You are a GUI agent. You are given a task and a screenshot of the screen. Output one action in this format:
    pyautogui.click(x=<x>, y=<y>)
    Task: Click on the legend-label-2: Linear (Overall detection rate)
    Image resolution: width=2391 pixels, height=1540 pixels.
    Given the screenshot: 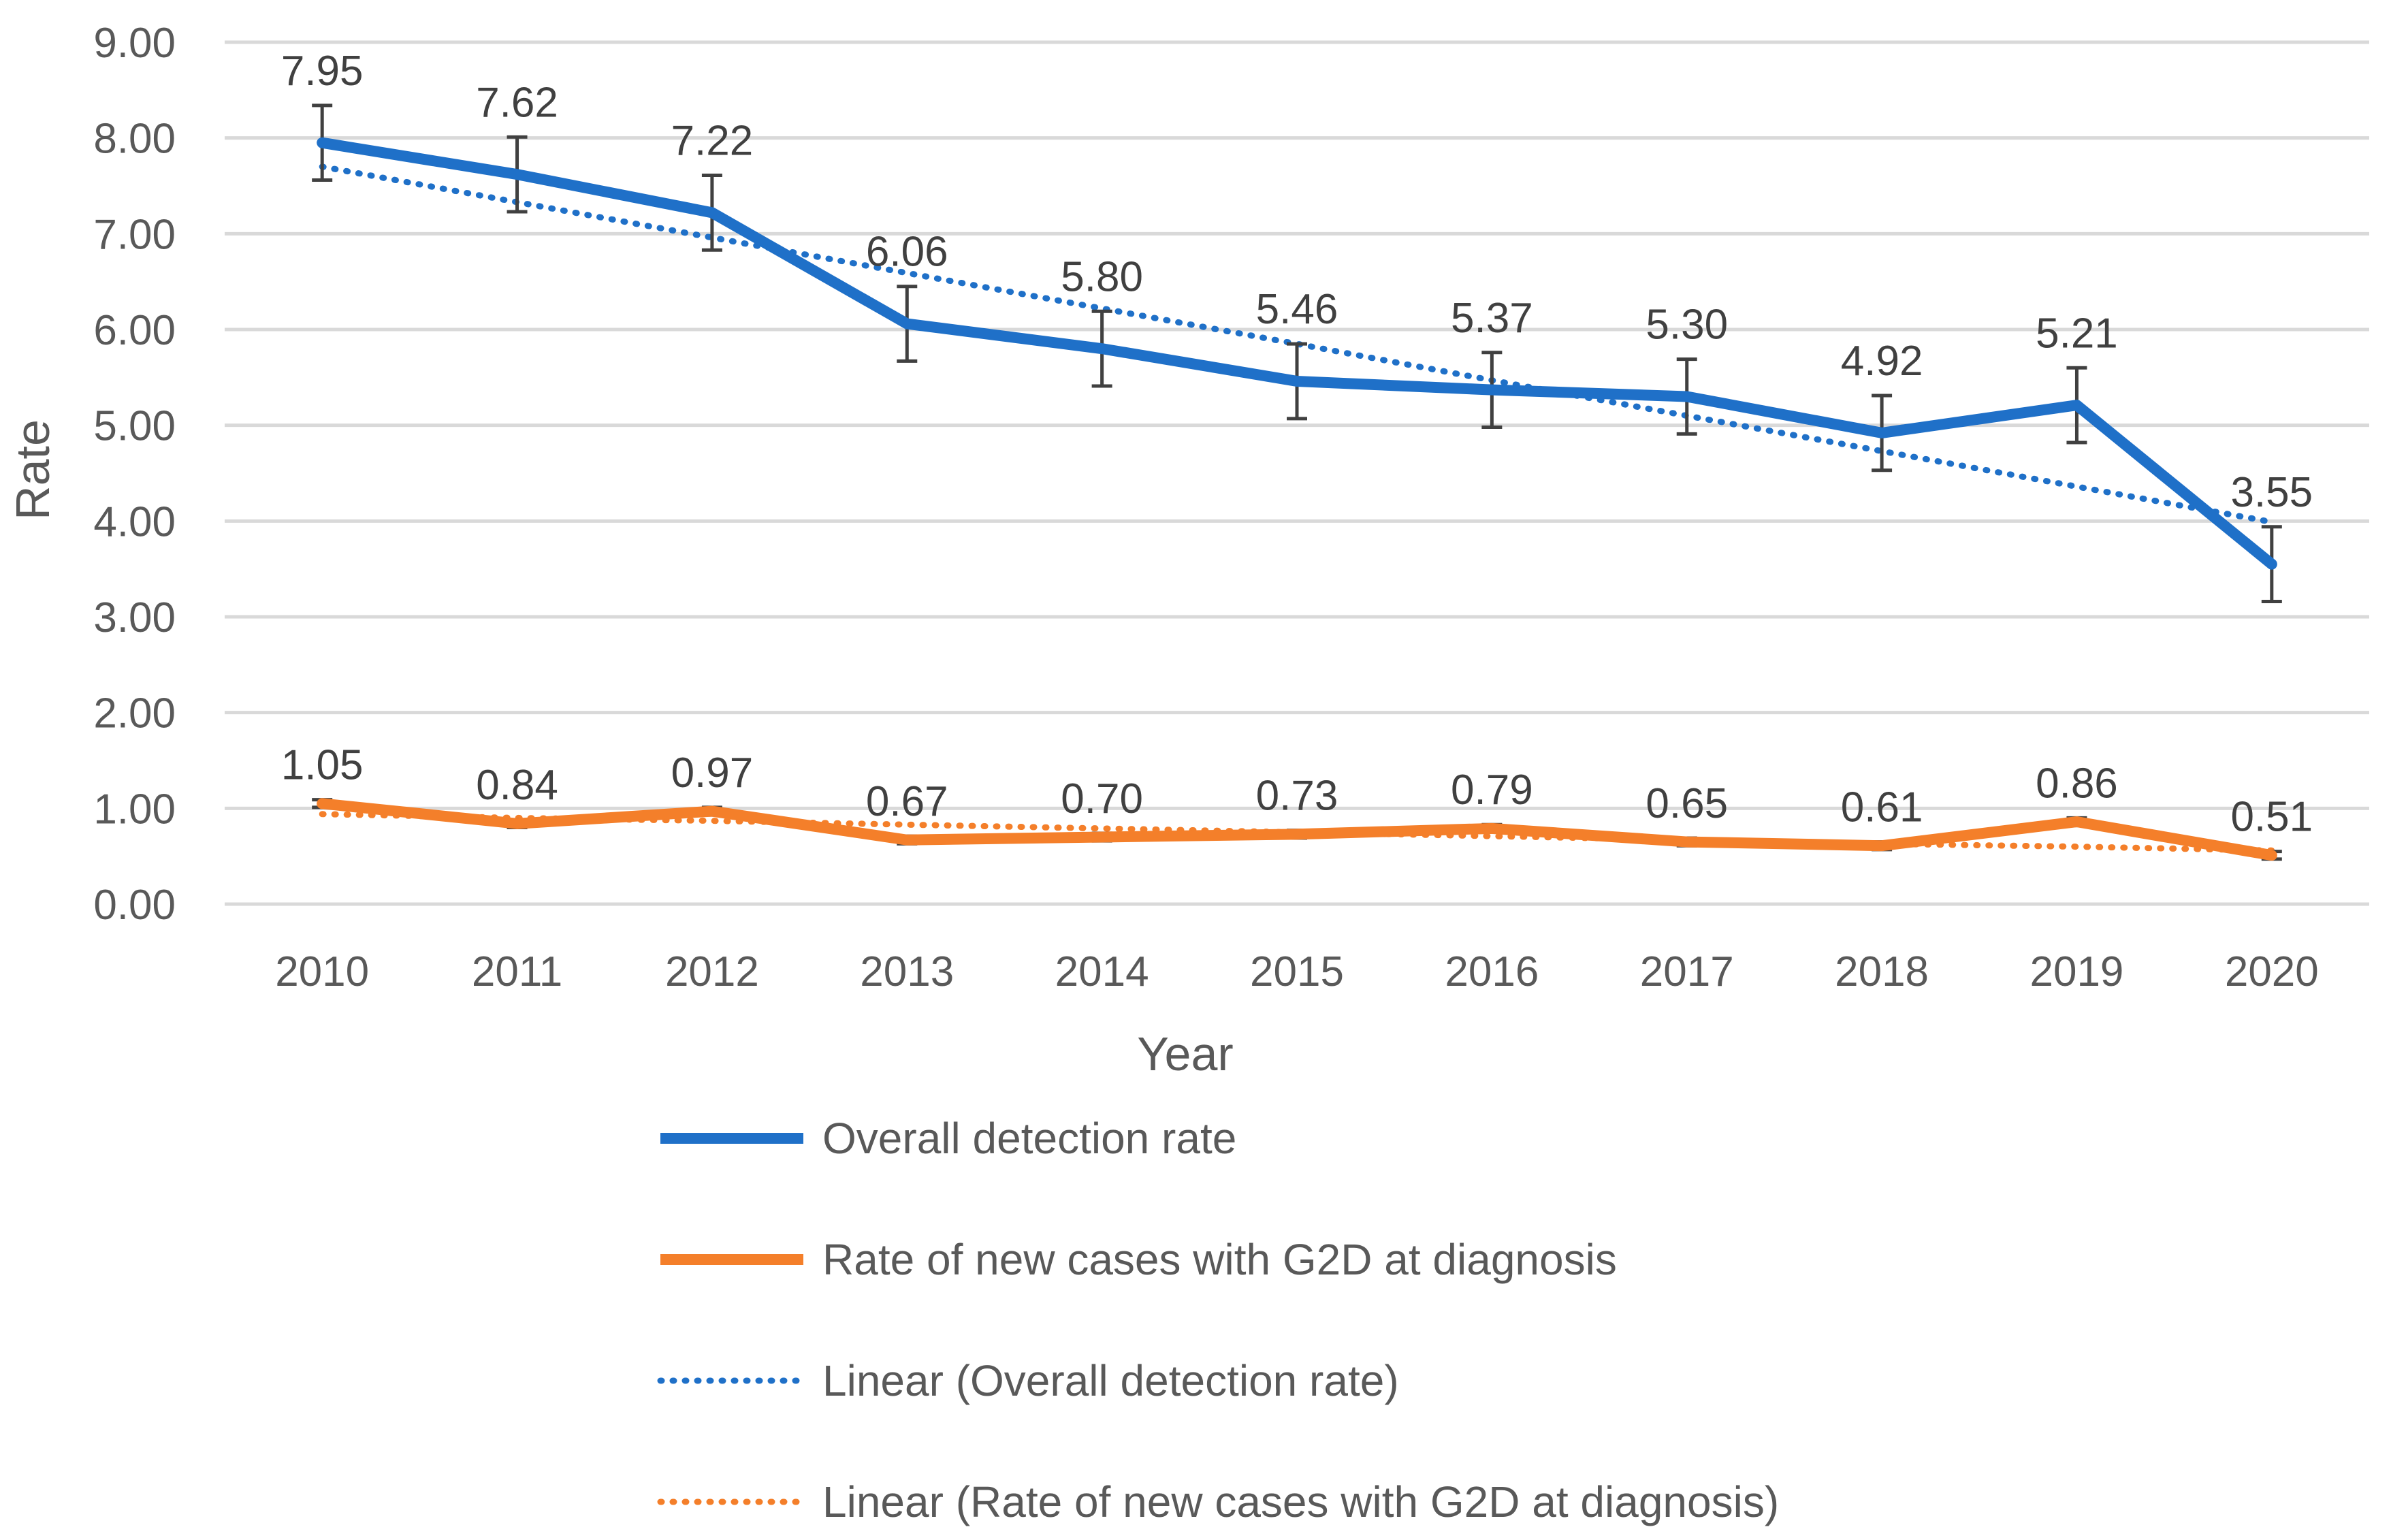 What is the action you would take?
    pyautogui.click(x=1110, y=1380)
    